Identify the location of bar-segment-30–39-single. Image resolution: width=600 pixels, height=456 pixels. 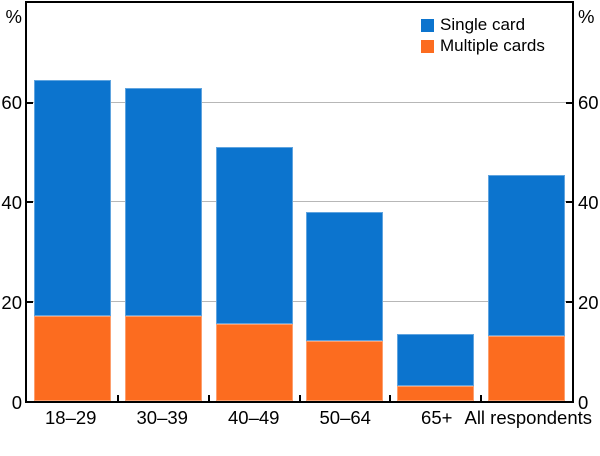
(163, 202).